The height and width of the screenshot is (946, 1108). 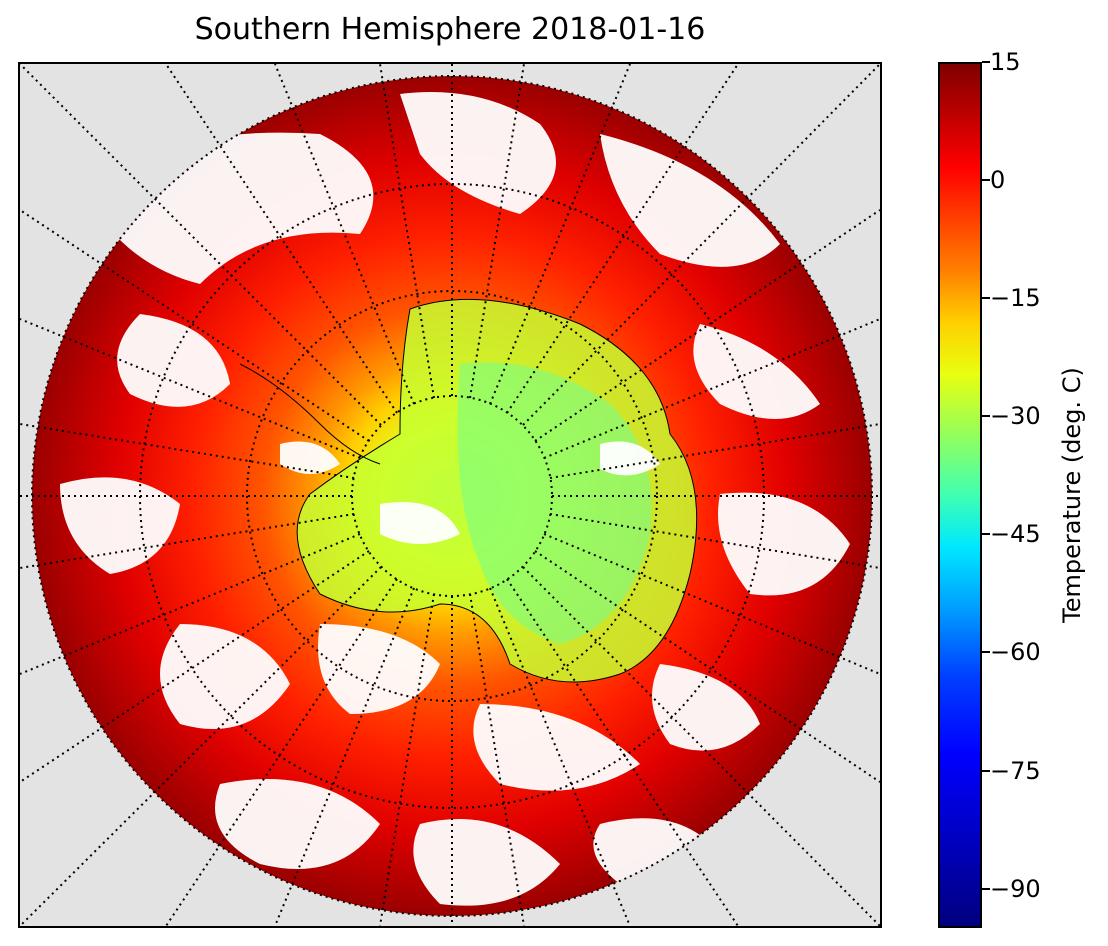 I want to click on colorbar-label: Temperature (deg. C), so click(x=1072, y=495).